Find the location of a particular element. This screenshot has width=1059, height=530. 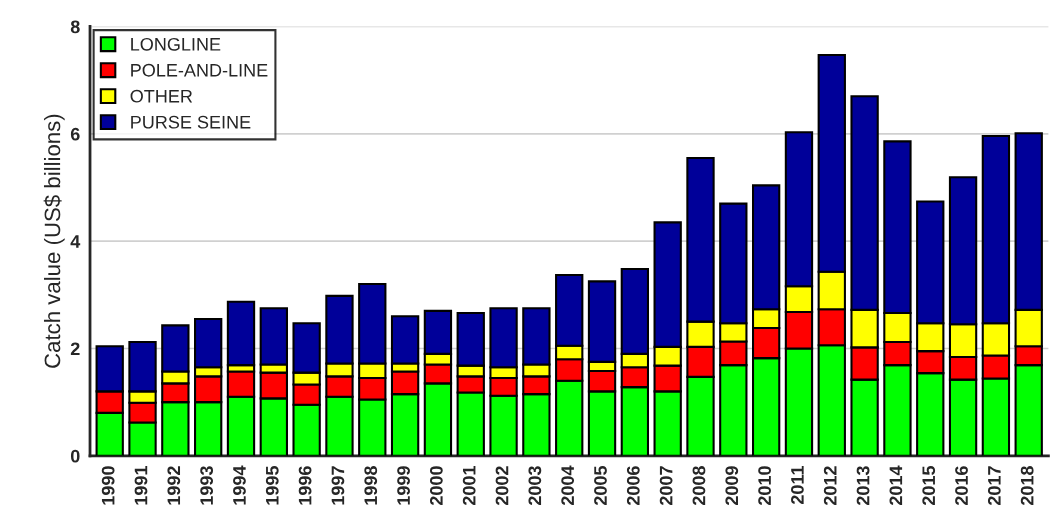

x-tick-label: 1993 is located at coordinates (207, 485).